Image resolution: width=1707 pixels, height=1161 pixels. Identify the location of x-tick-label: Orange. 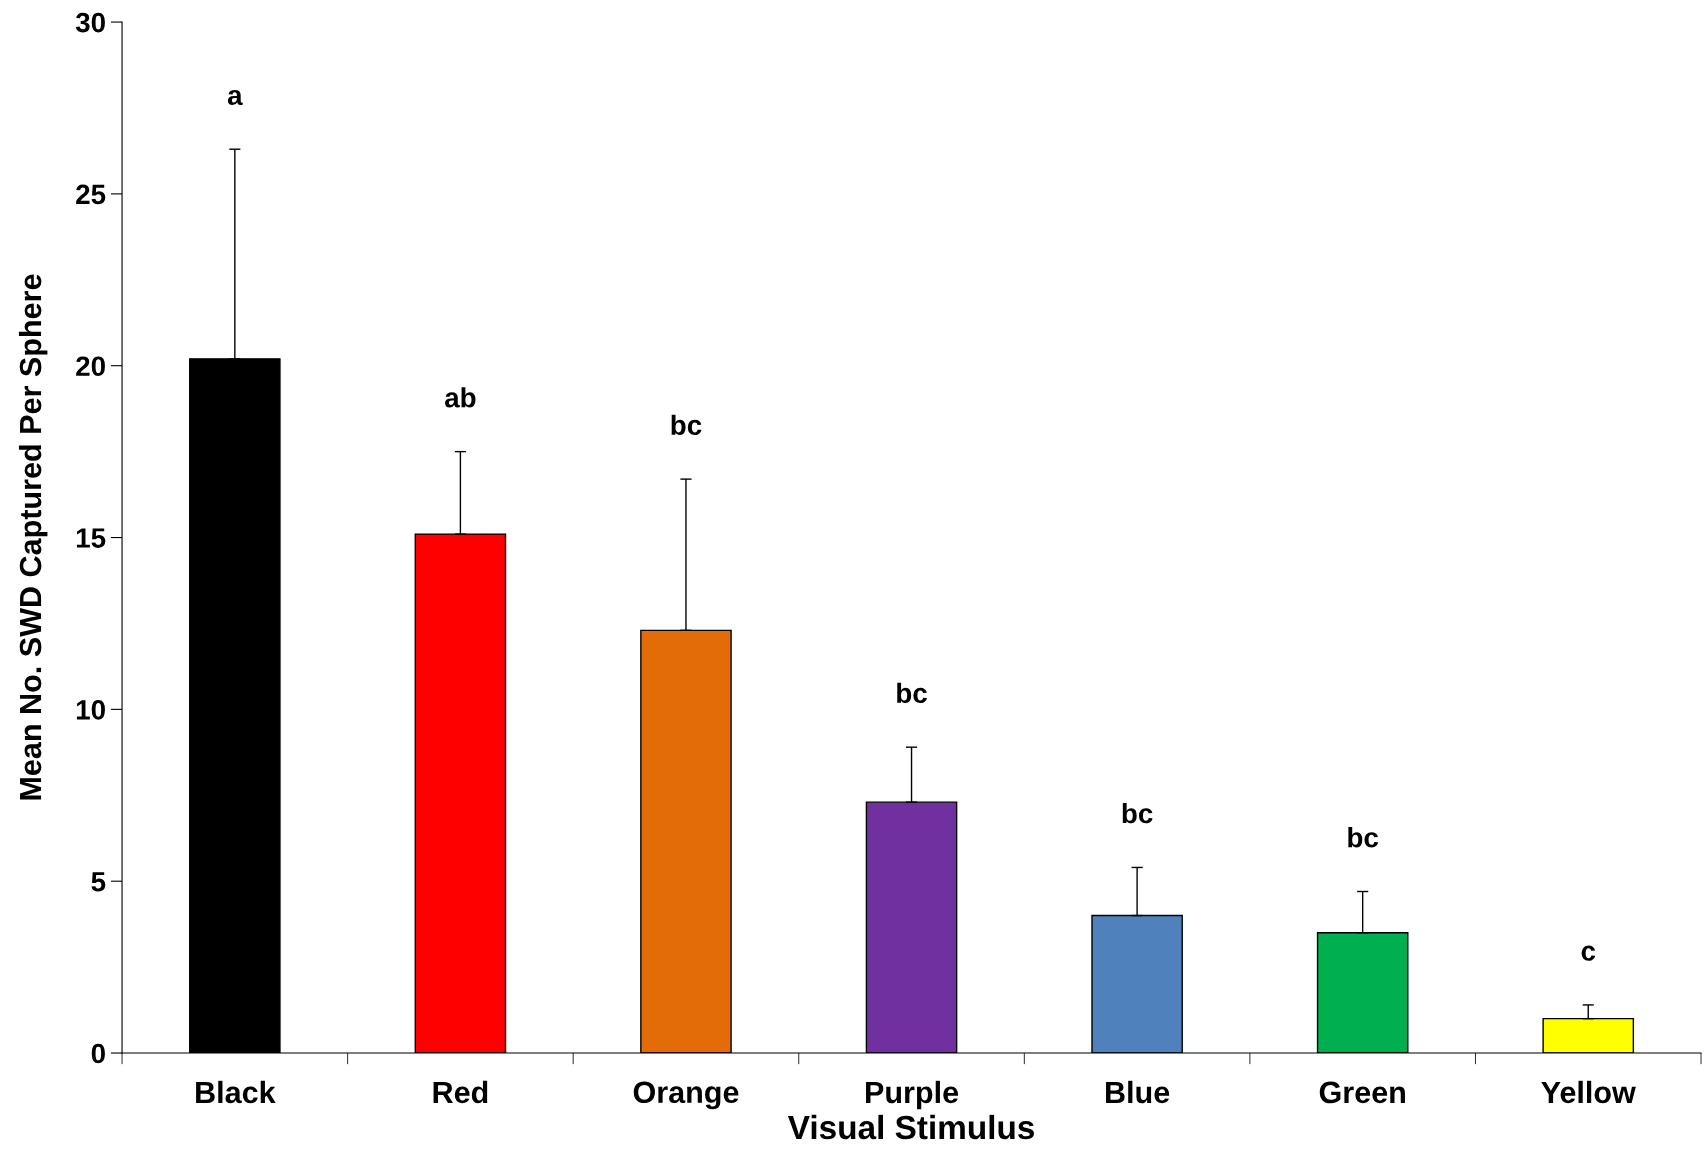
(686, 1095).